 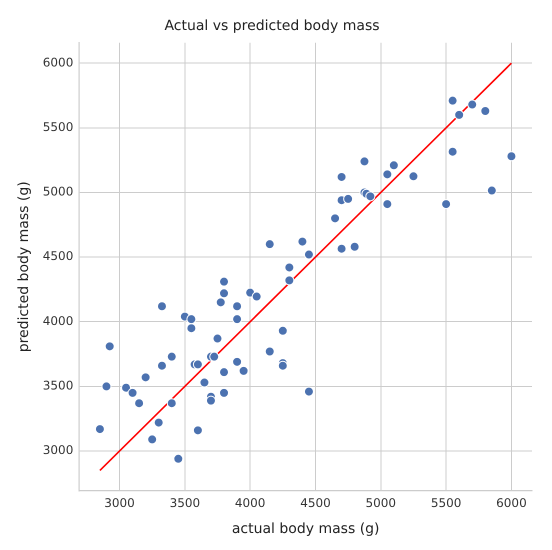 What do you see at coordinates (58, 127) in the screenshot?
I see `y-tick-label: 5500` at bounding box center [58, 127].